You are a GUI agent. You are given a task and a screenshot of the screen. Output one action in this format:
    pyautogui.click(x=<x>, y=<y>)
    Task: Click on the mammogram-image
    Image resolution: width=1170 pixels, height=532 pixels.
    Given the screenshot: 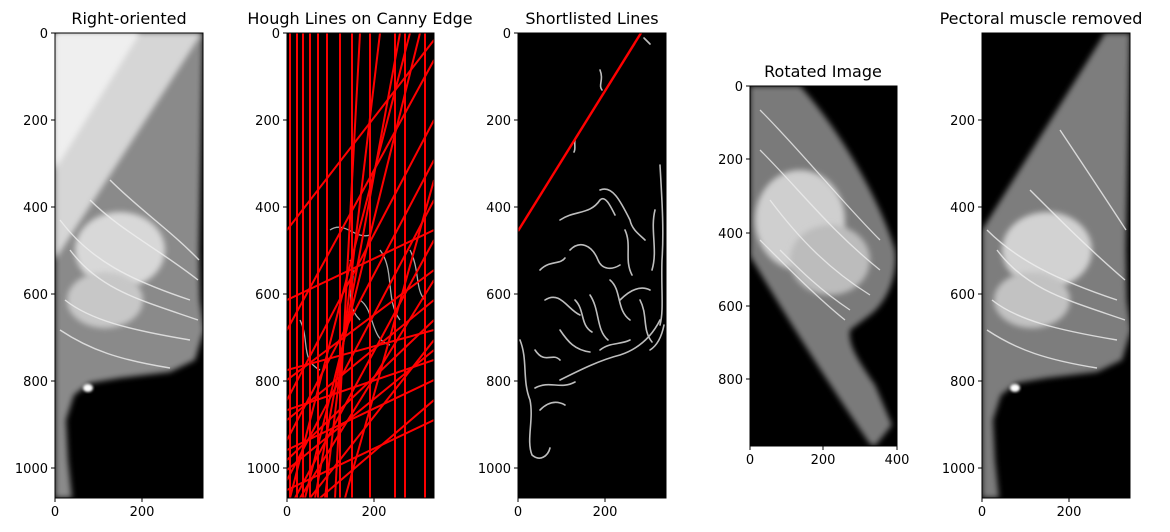 What is the action you would take?
    pyautogui.click(x=129, y=265)
    